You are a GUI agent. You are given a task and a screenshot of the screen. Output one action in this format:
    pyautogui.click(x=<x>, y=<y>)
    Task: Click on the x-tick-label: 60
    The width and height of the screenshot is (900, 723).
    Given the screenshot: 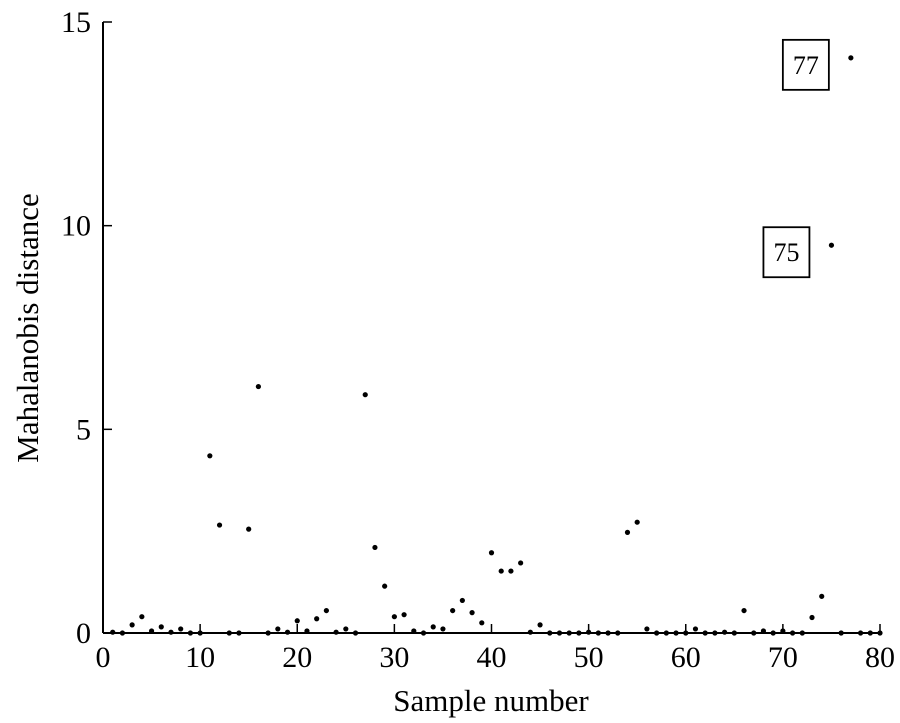 What is the action you would take?
    pyautogui.click(x=686, y=657)
    